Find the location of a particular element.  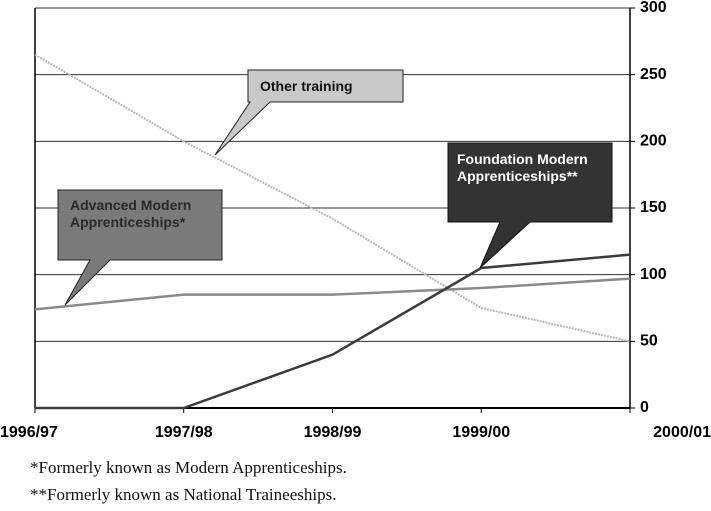

x-tick-label: 2000/01 is located at coordinates (682, 432).